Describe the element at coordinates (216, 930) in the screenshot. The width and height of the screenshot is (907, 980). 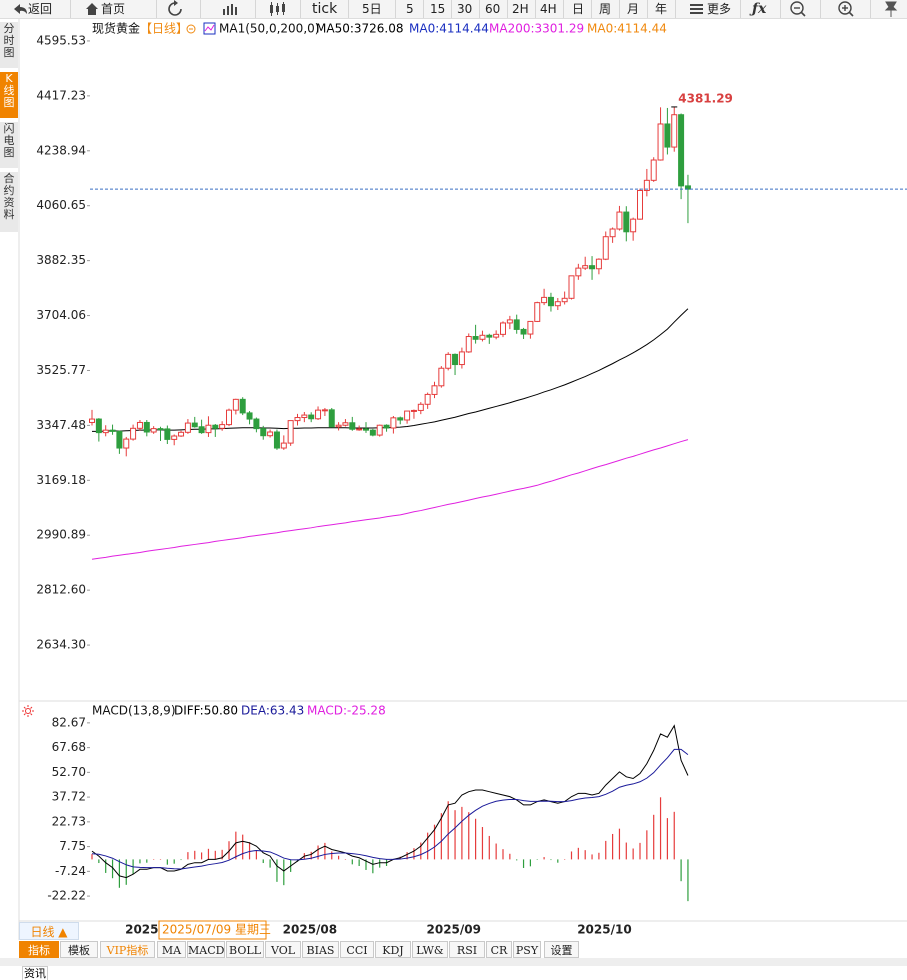
I see `crosshair-label: 2025/07/09 星期三` at that location.